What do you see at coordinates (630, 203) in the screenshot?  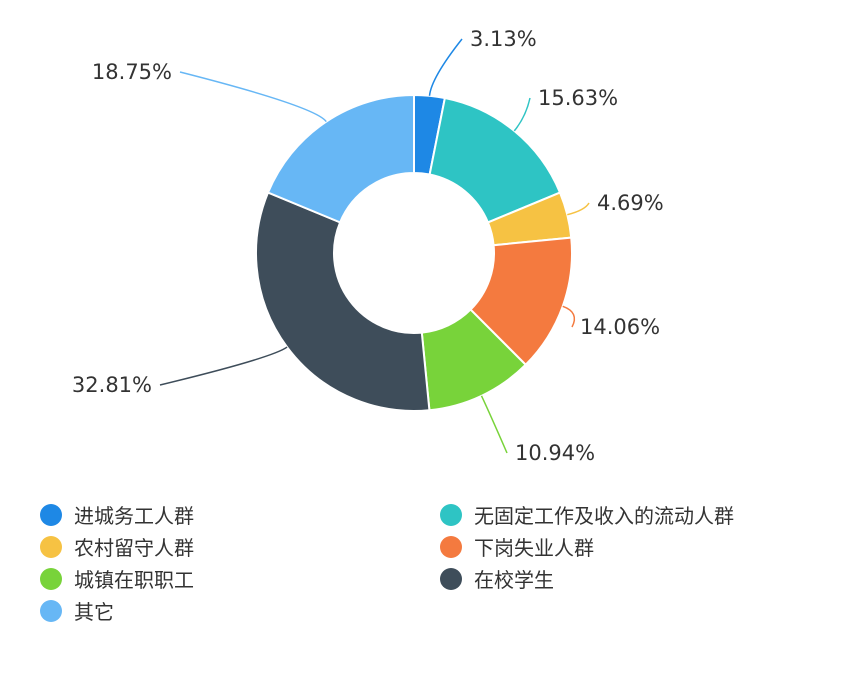 I see `data-label-2: 4.69%` at bounding box center [630, 203].